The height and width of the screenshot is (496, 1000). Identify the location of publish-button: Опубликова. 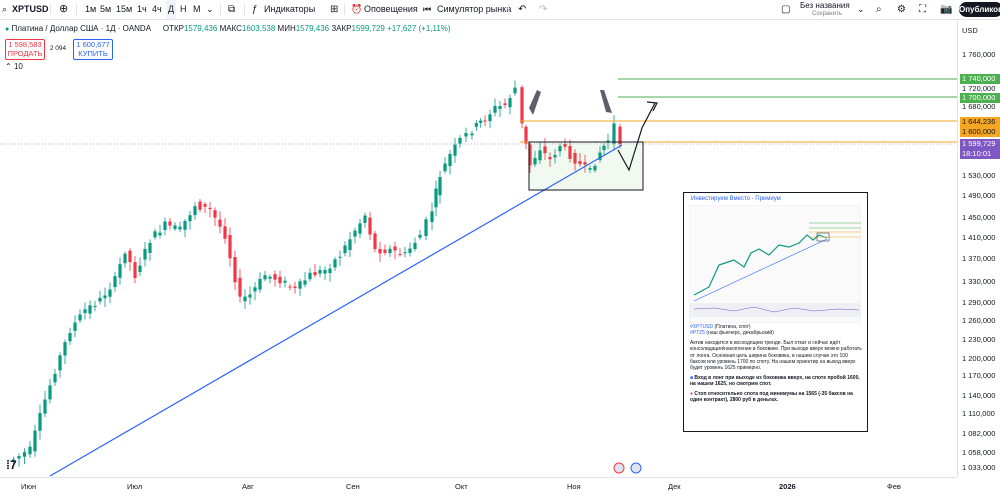
(979, 9).